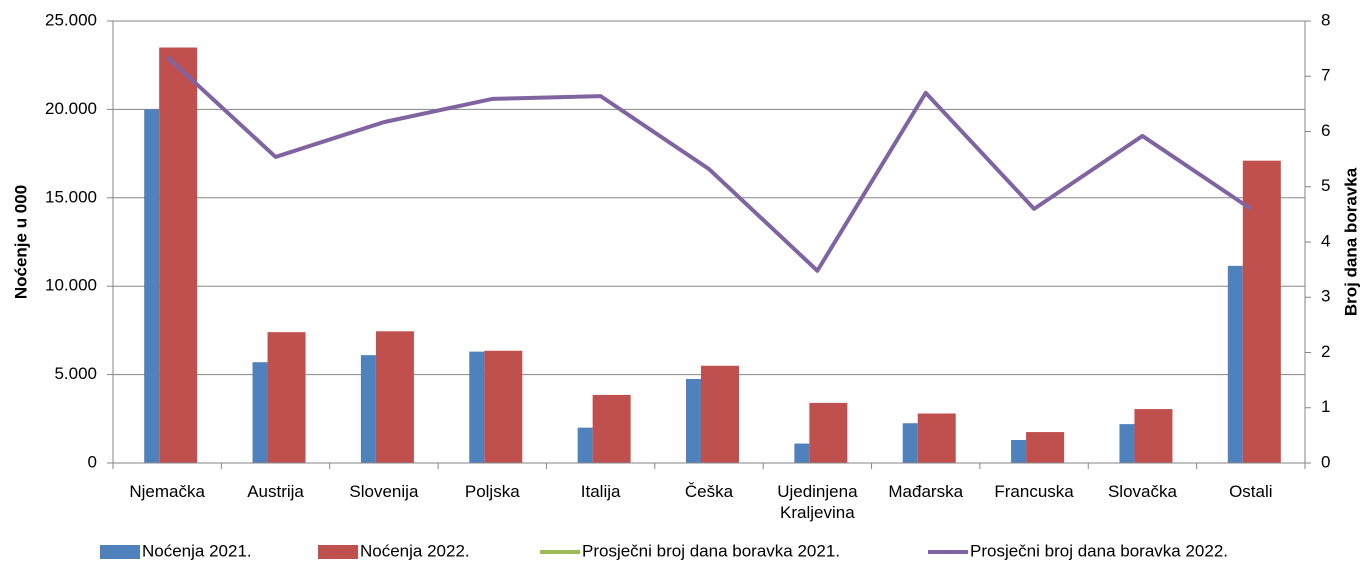 The width and height of the screenshot is (1364, 565). What do you see at coordinates (600, 491) in the screenshot?
I see `x-tick-label: Italija` at bounding box center [600, 491].